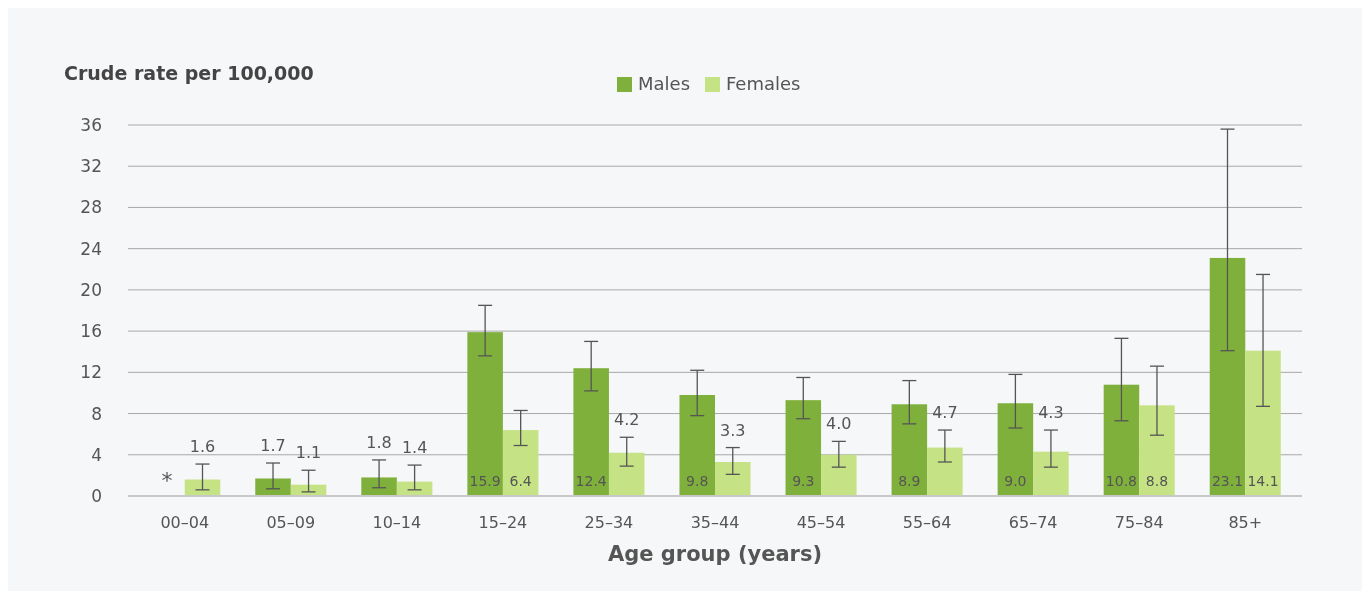 Image resolution: width=1370 pixels, height=599 pixels. What do you see at coordinates (96, 413) in the screenshot?
I see `y-tick-label: 8` at bounding box center [96, 413].